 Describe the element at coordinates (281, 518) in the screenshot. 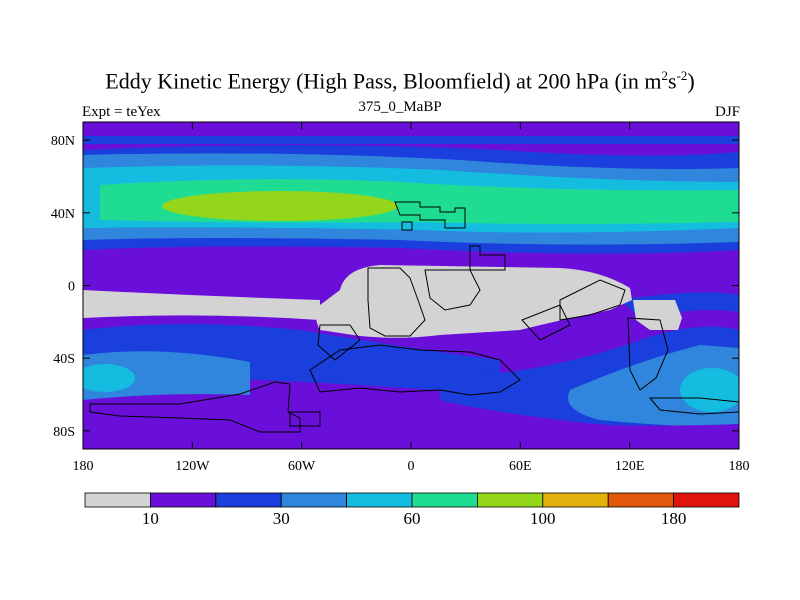

I see `colorbar-label: 30` at that location.